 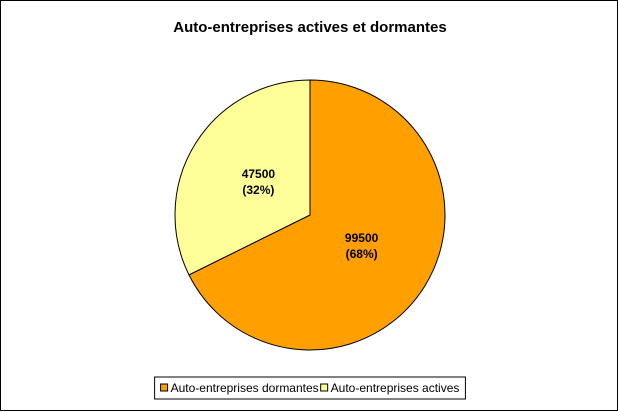 What do you see at coordinates (395, 388) in the screenshot?
I see `legend-label: Auto-entreprises actives` at bounding box center [395, 388].